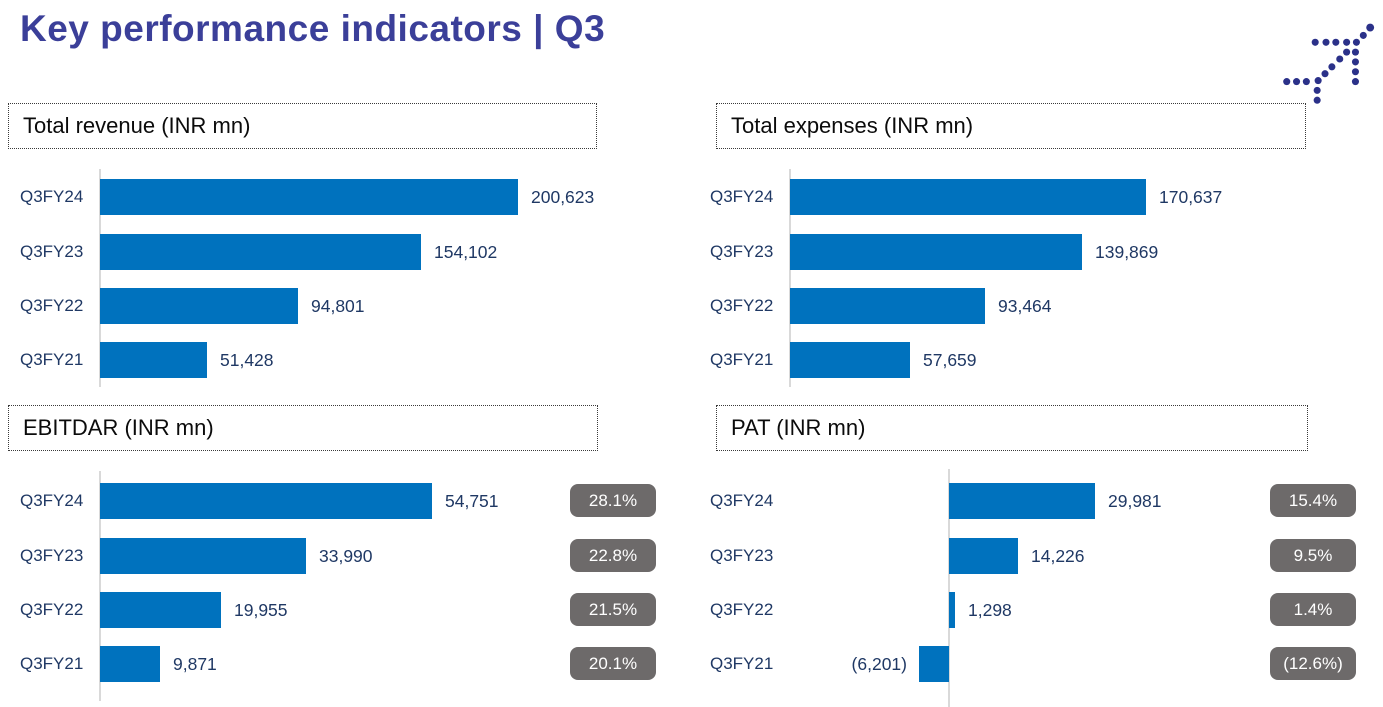  Describe the element at coordinates (338, 306) in the screenshot. I see `value-label: 94,801` at that location.